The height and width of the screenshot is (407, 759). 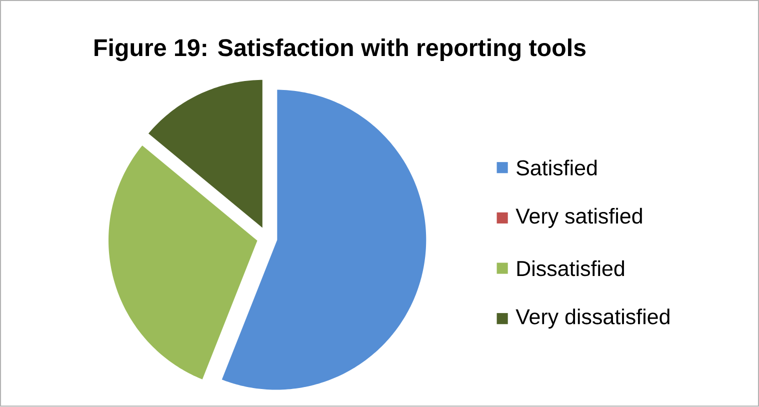 What do you see at coordinates (340, 50) in the screenshot?
I see `chart-title: Figure 19: Satisfaction with reporting tools` at bounding box center [340, 50].